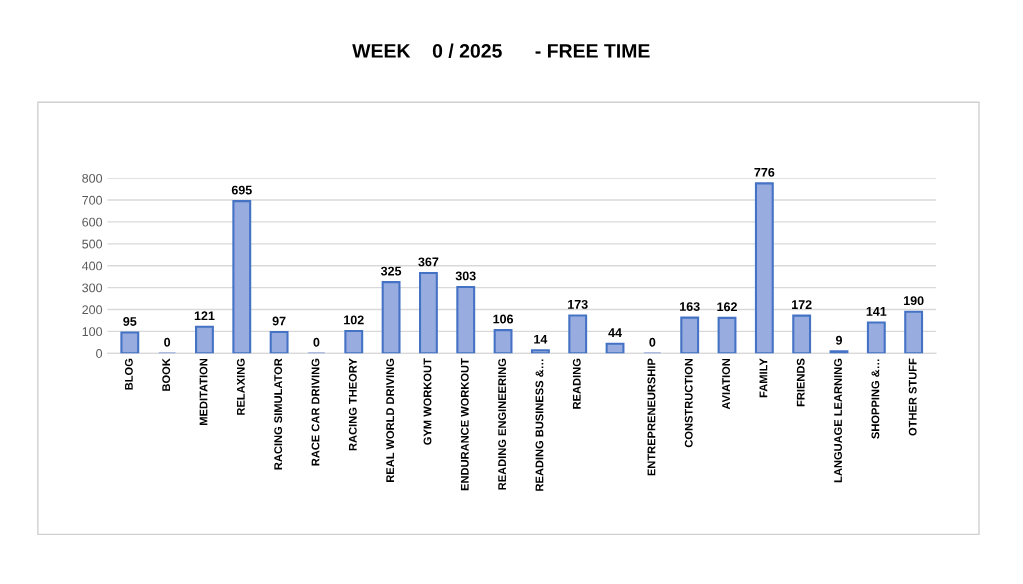  What do you see at coordinates (241, 190) in the screenshot?
I see `data-label: 695` at bounding box center [241, 190].